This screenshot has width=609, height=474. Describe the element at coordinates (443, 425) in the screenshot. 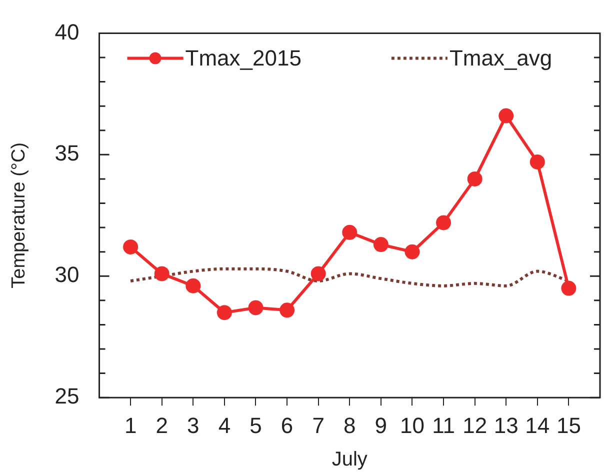

I see `x-tick-label: 11` at that location.